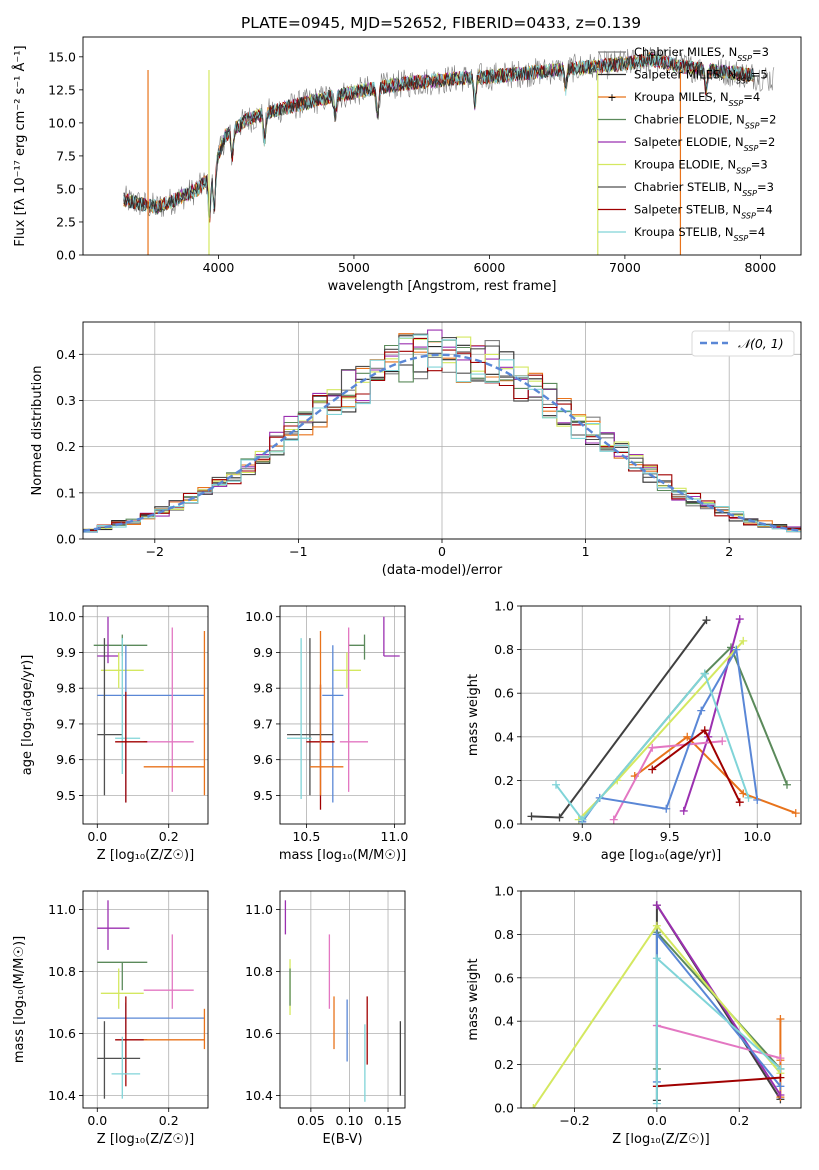 The height and width of the screenshot is (1170, 819). Describe the element at coordinates (20, 145) in the screenshot. I see `y-axis-label: Flux [fλ 10⁻¹⁷ erg cm⁻² s⁻¹ Å⁻¹]` at that location.